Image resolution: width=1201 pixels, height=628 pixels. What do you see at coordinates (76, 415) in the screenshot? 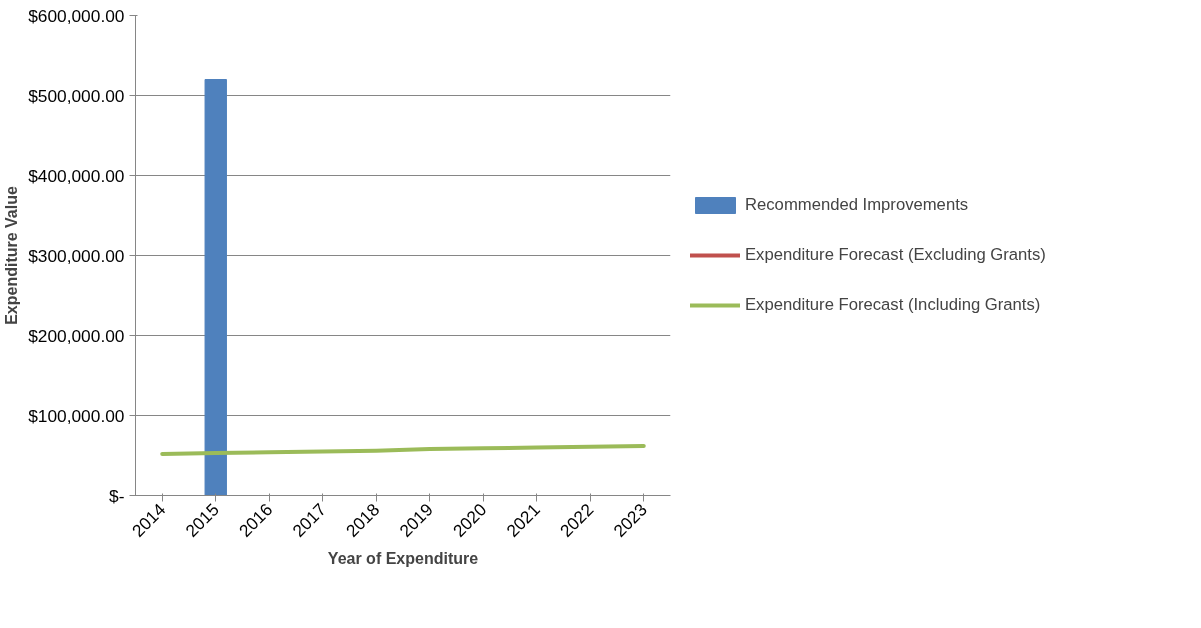
I see `y-tick-label: $100,000.00` at bounding box center [76, 415].